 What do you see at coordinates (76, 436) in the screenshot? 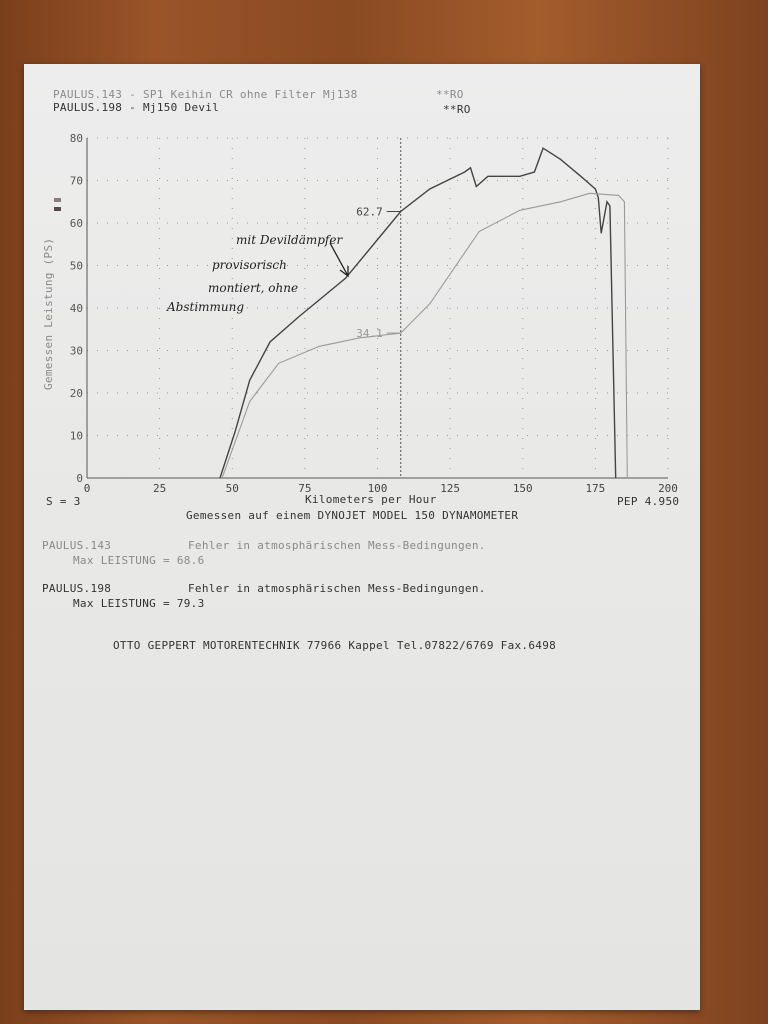
I see `y-tick-label: 10` at bounding box center [76, 436].